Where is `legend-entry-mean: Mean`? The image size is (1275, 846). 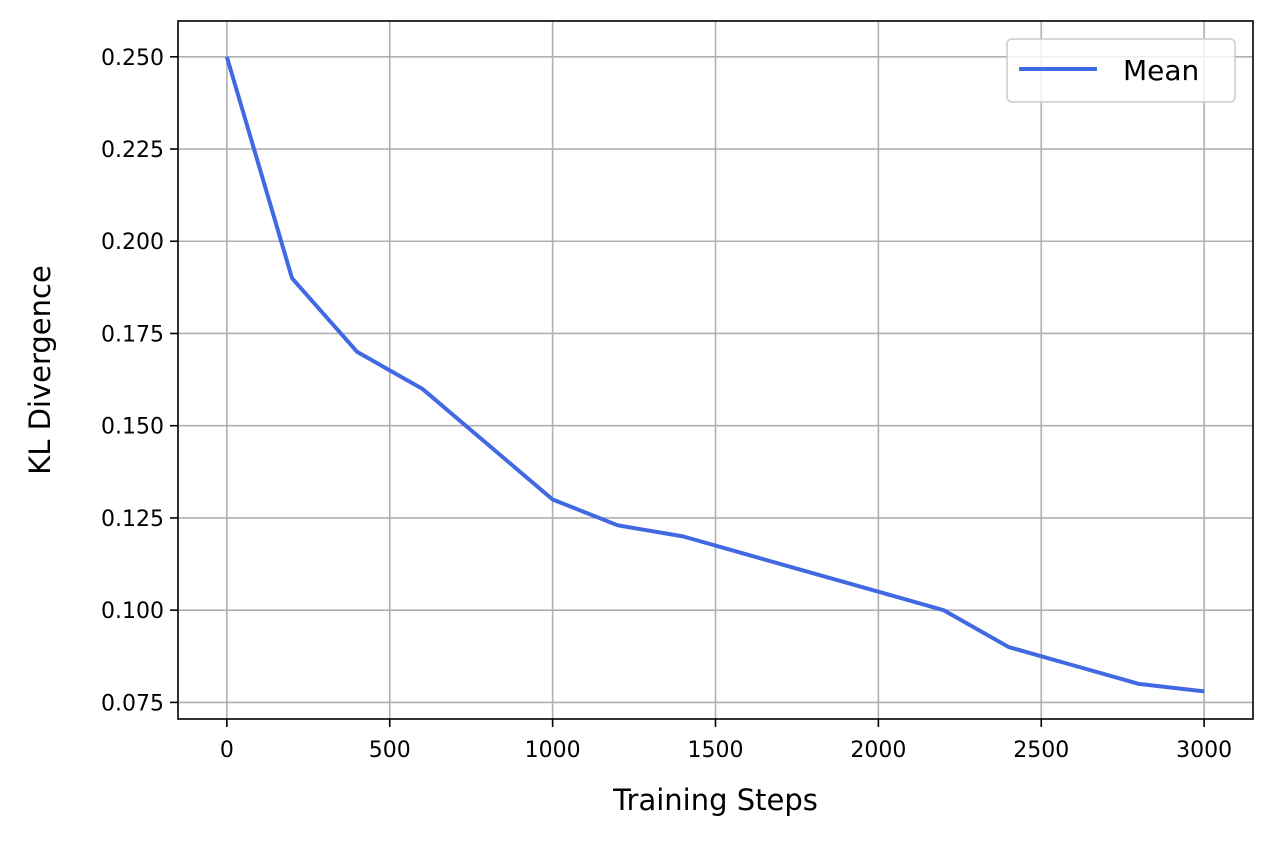
legend-entry-mean: Mean is located at coordinates (1161, 70).